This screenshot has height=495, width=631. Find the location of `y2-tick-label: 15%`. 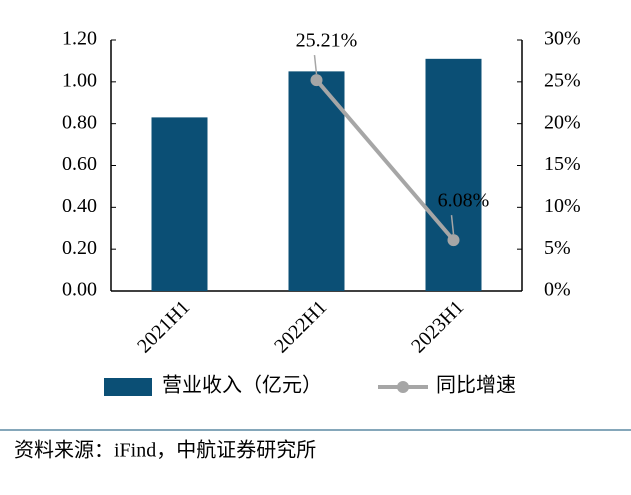

y2-tick-label: 15% is located at coordinates (562, 164).